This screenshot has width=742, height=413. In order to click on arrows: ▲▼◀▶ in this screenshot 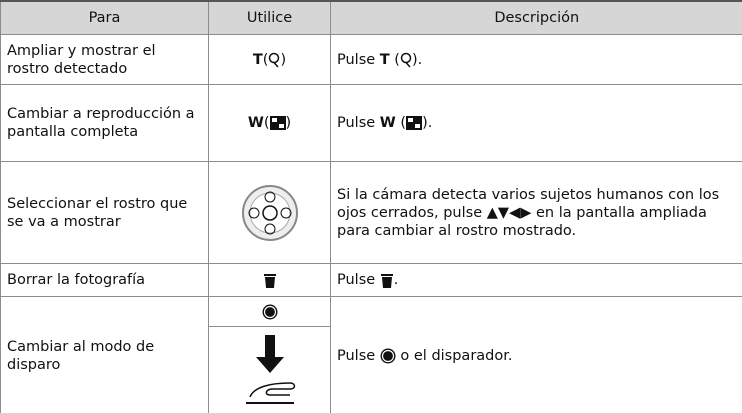, I will do `click(509, 212)`.